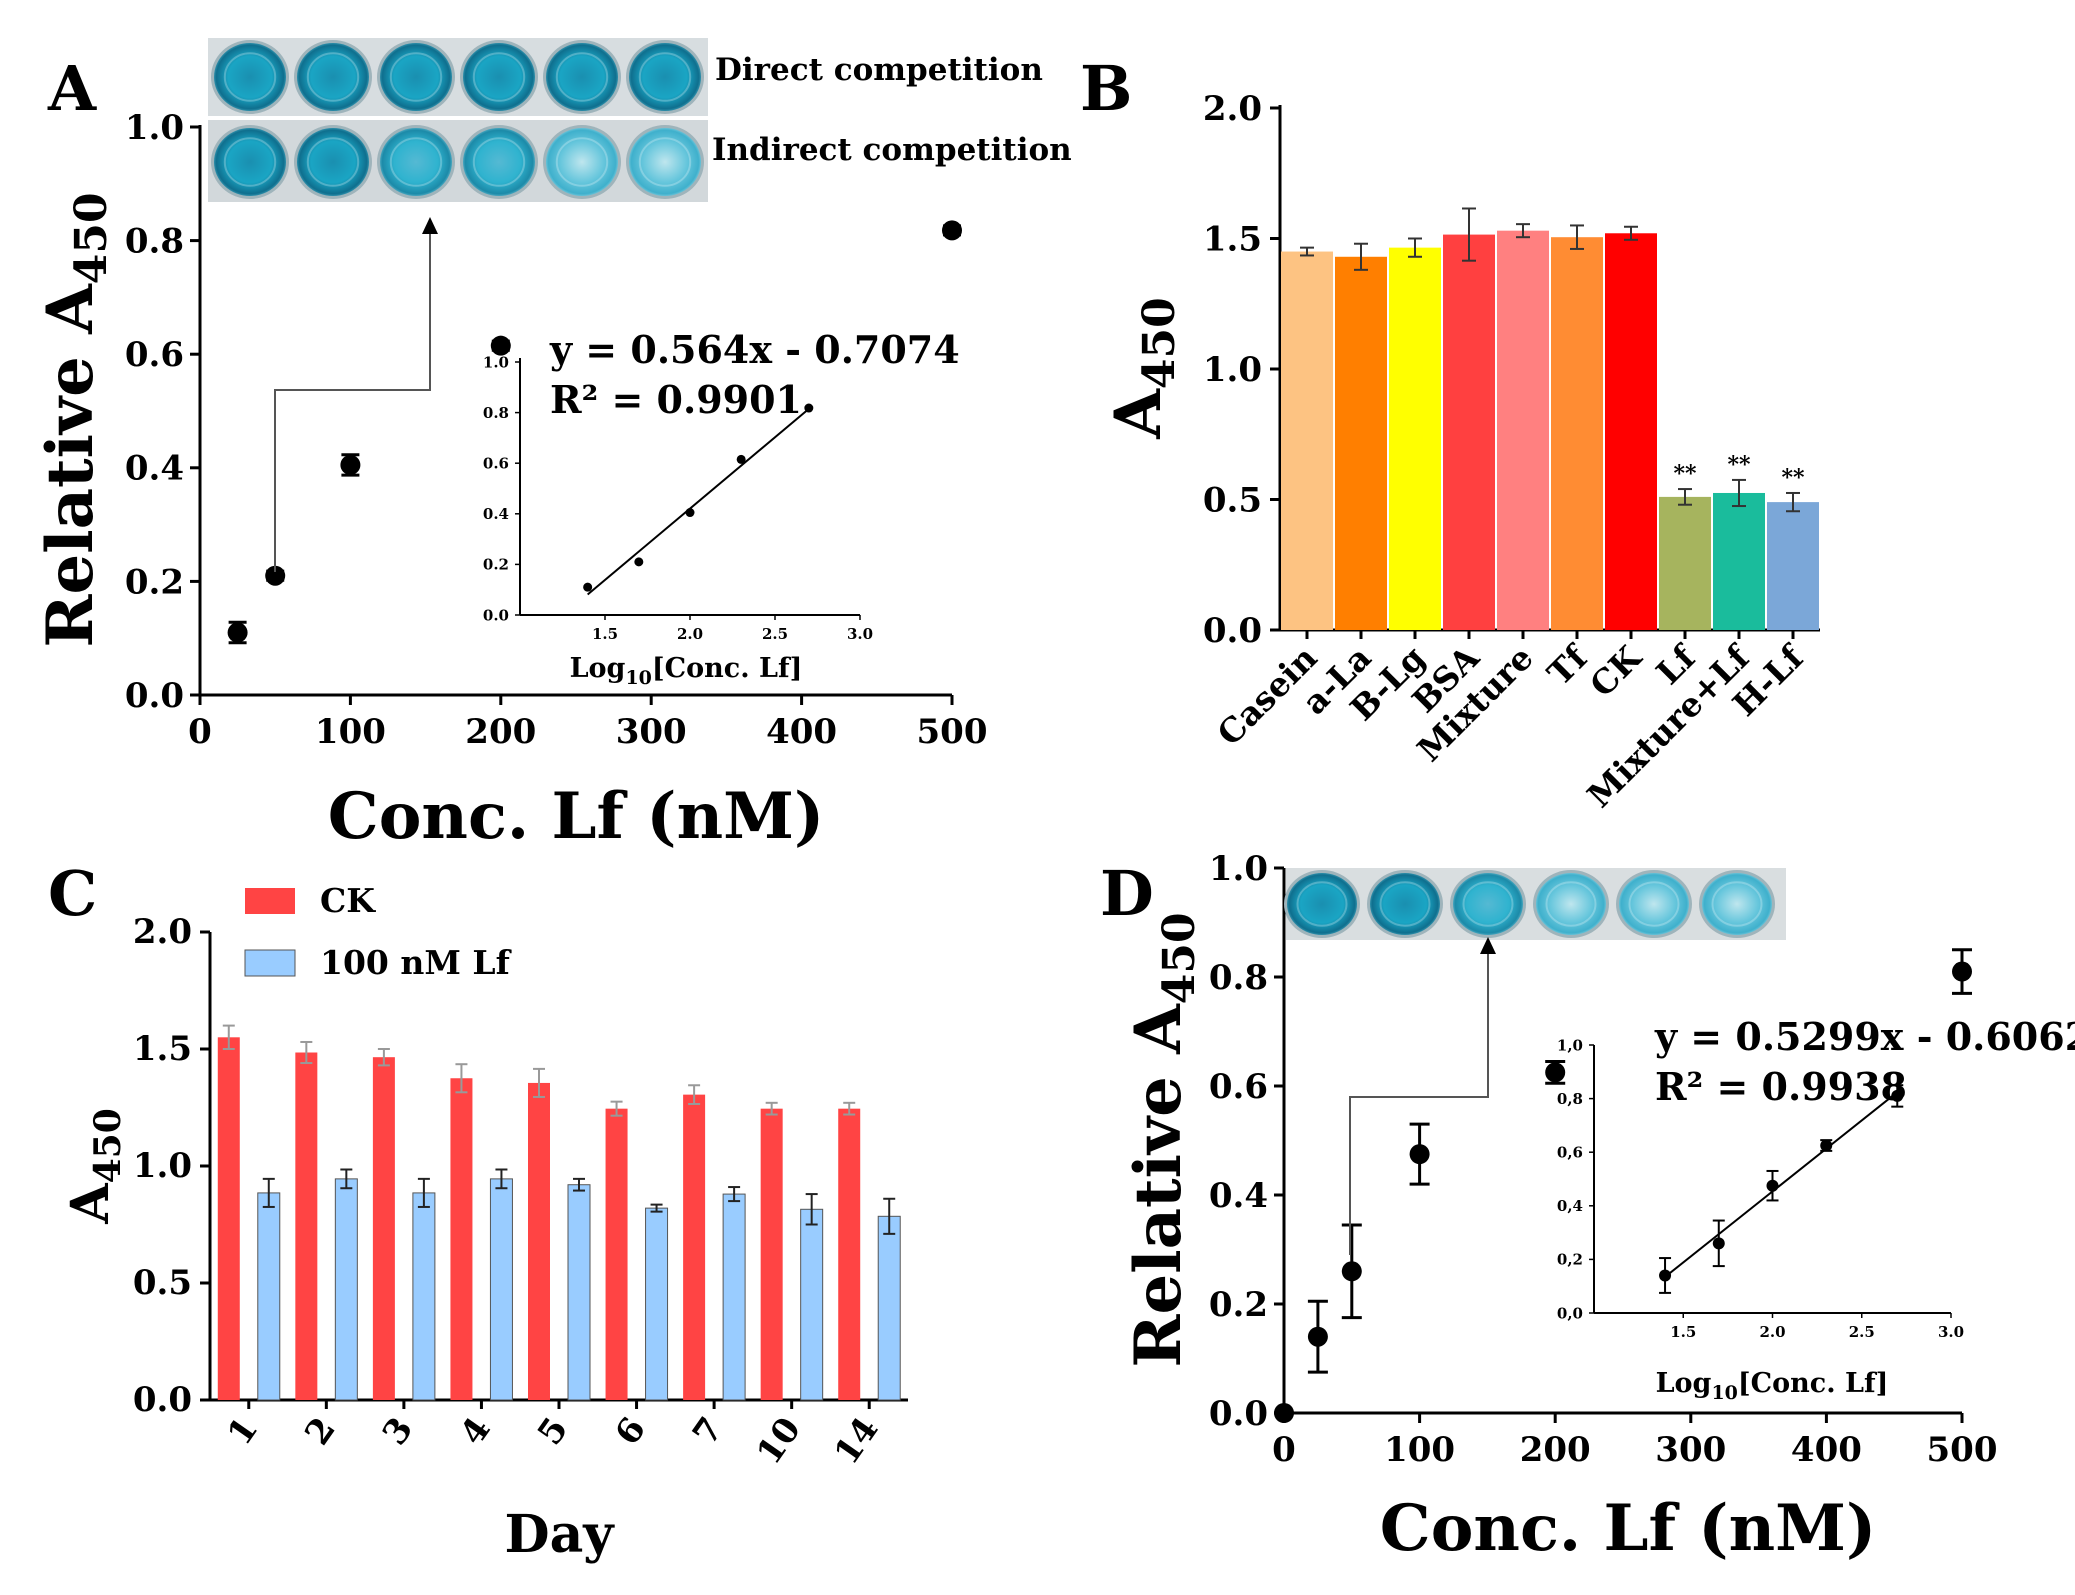 Image resolution: width=2075 pixels, height=1595 pixels. I want to click on d-inset-points, so click(1781, 1189).